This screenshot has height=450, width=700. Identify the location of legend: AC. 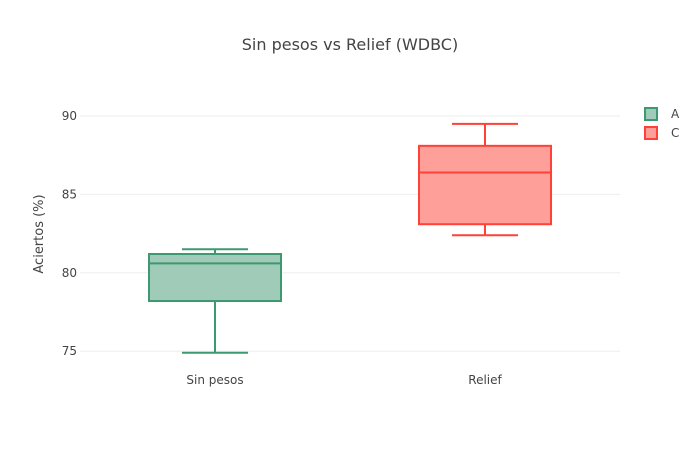
(662, 123).